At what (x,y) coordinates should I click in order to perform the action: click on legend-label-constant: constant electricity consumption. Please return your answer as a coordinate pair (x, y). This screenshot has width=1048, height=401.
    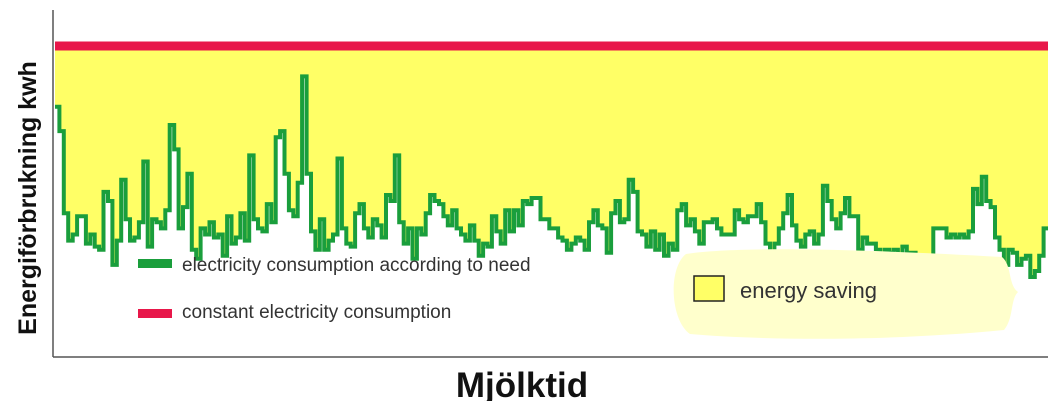
    Looking at the image, I should click on (316, 312).